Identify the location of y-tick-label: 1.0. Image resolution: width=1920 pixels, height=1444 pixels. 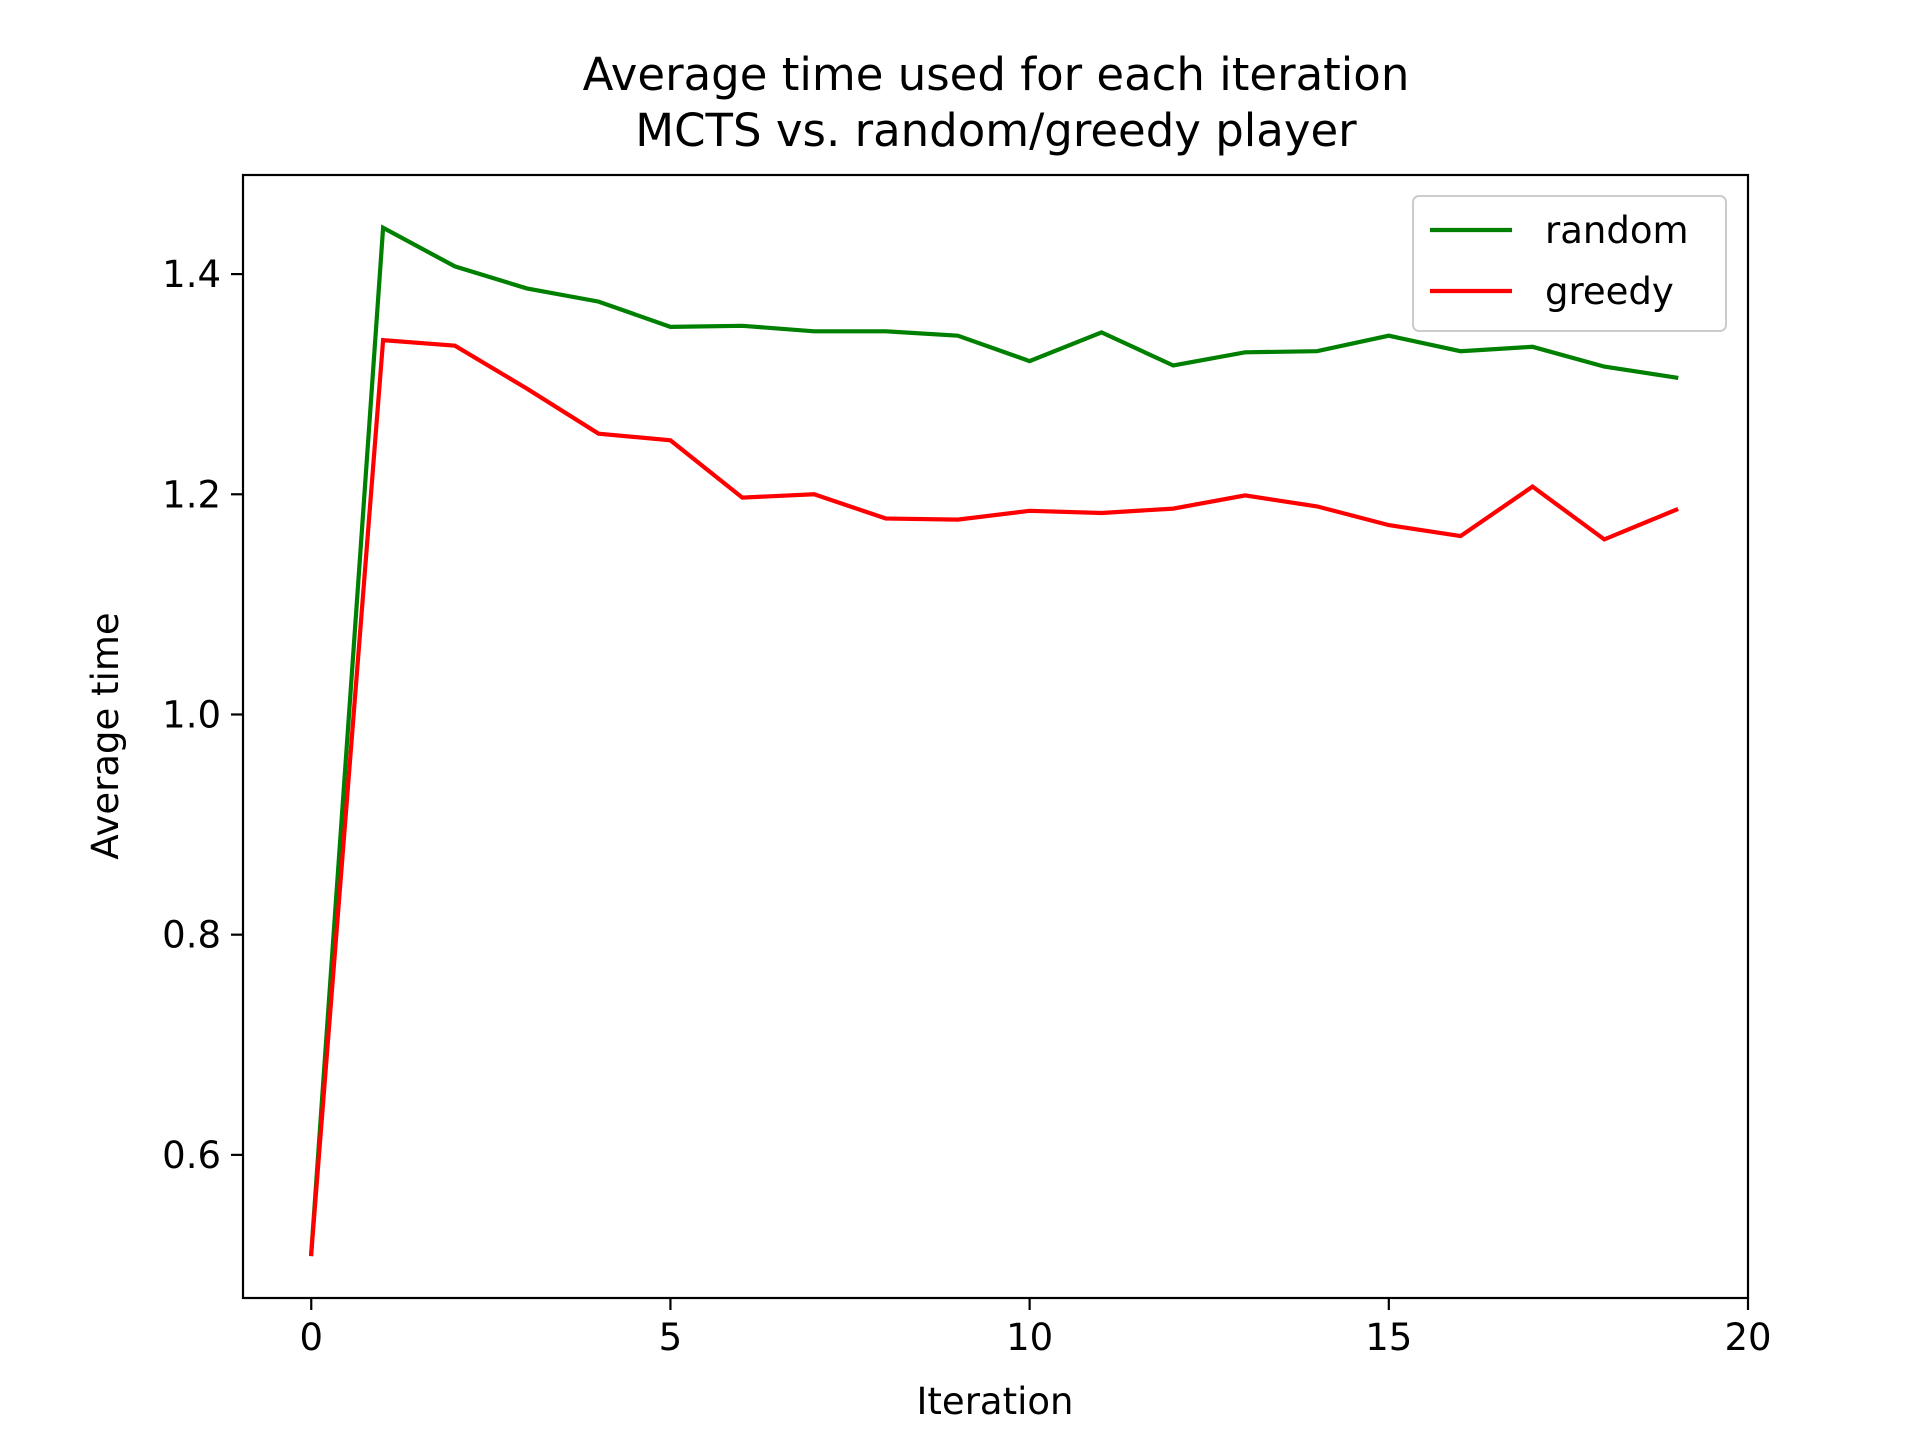
(191, 714).